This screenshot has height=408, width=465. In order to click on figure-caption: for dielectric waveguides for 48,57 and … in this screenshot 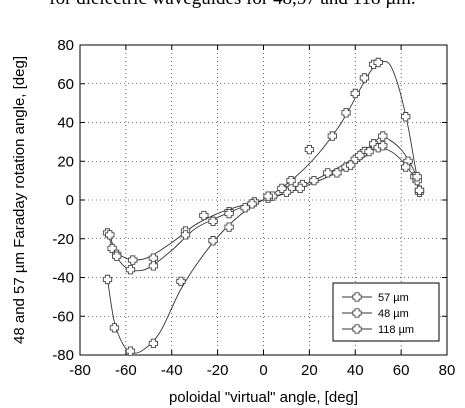, I will do `click(232, 5)`.